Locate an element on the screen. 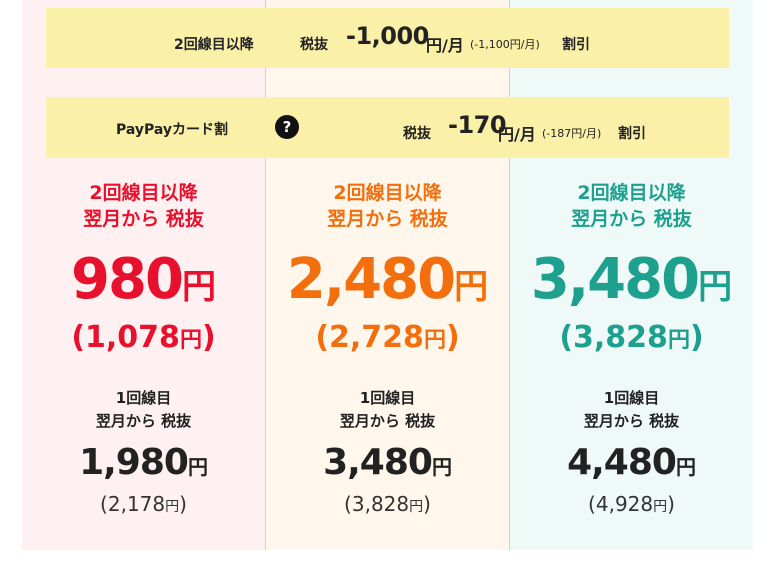 Image resolution: width=770 pixels, height=562 pixels. main-price: 3,480円 is located at coordinates (631, 280).